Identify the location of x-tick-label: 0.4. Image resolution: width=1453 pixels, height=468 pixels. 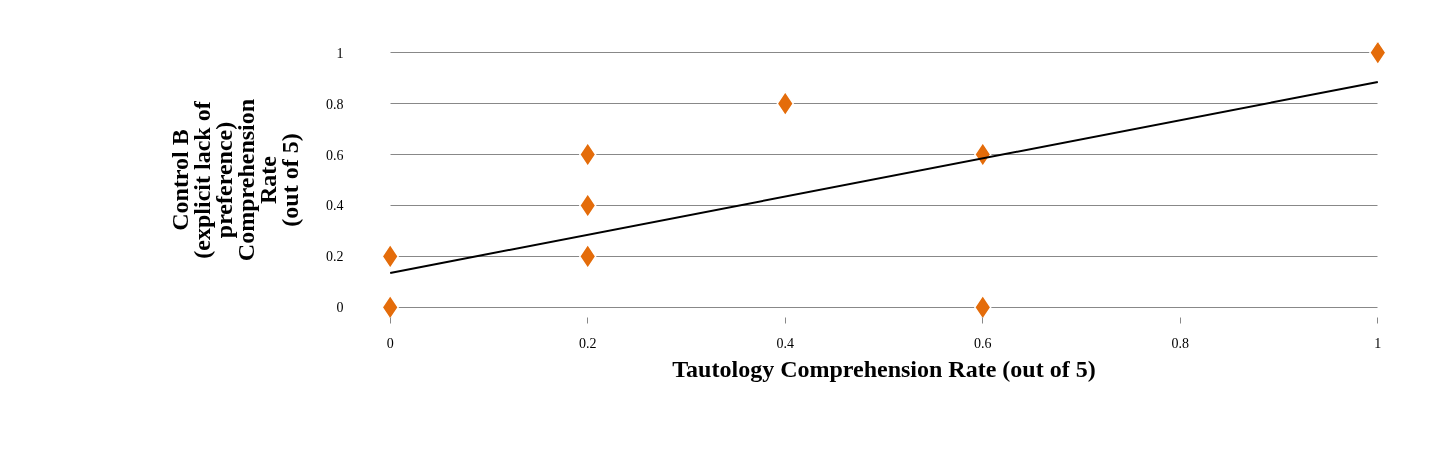
(785, 343).